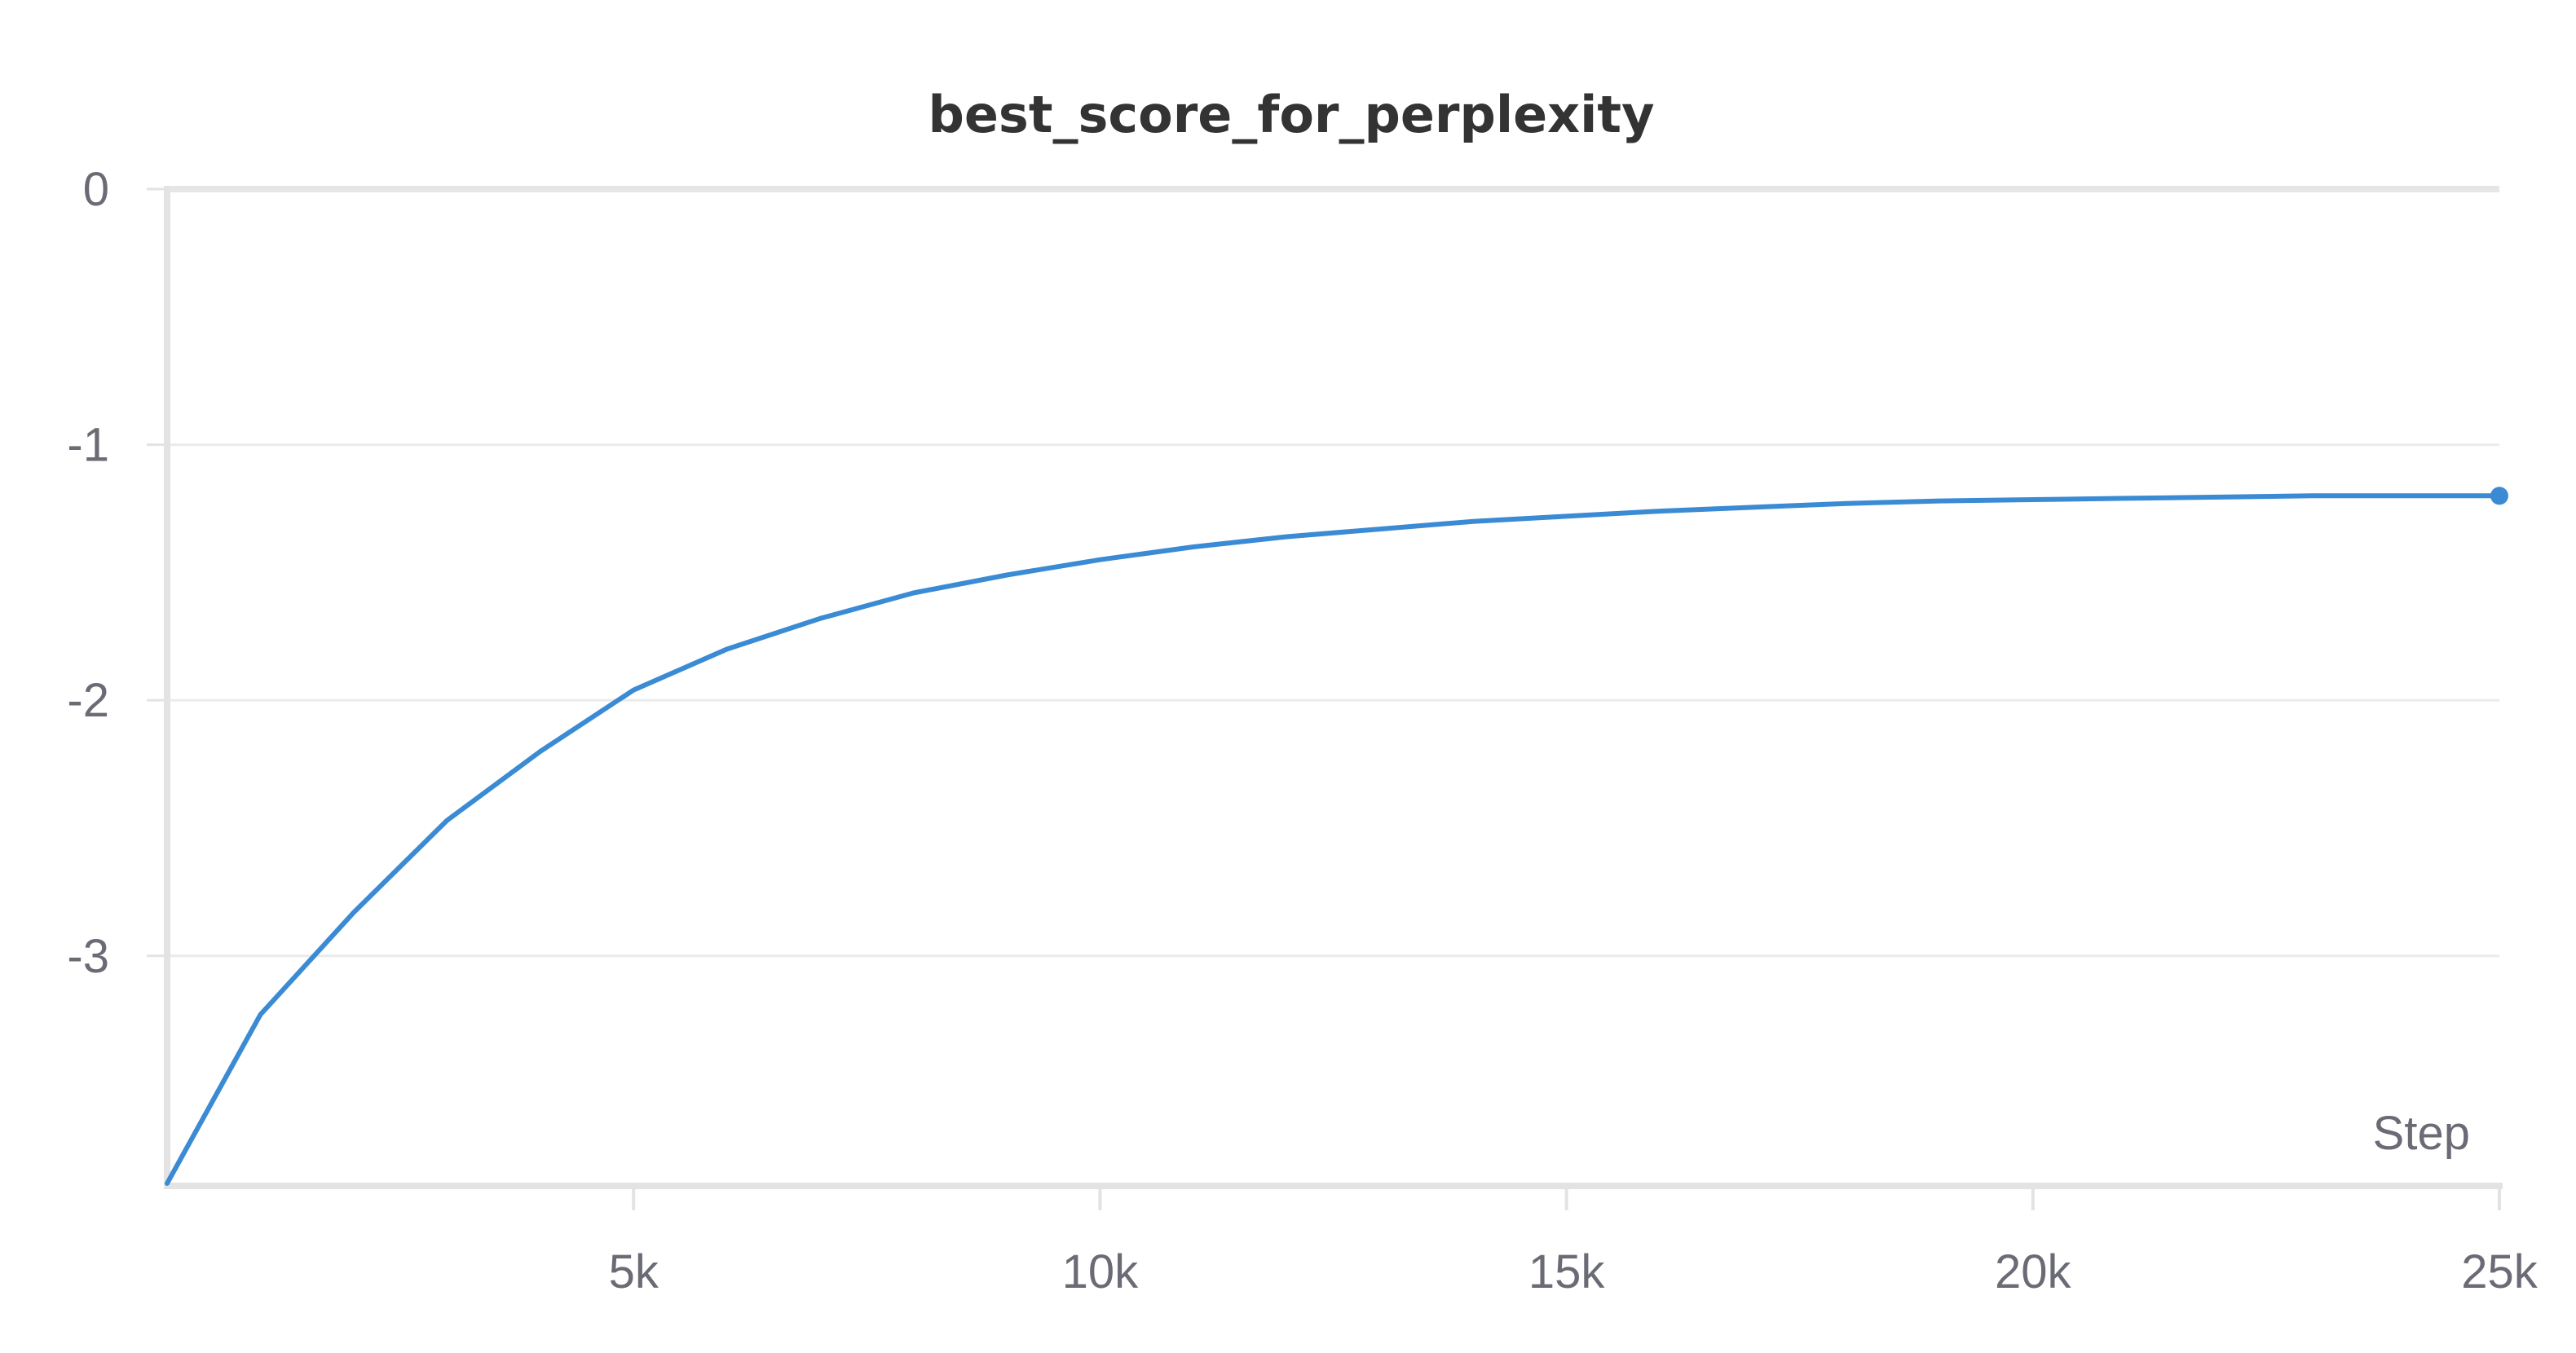 Image resolution: width=2576 pixels, height=1353 pixels. Describe the element at coordinates (88, 956) in the screenshot. I see `y-tick-label: -3` at that location.